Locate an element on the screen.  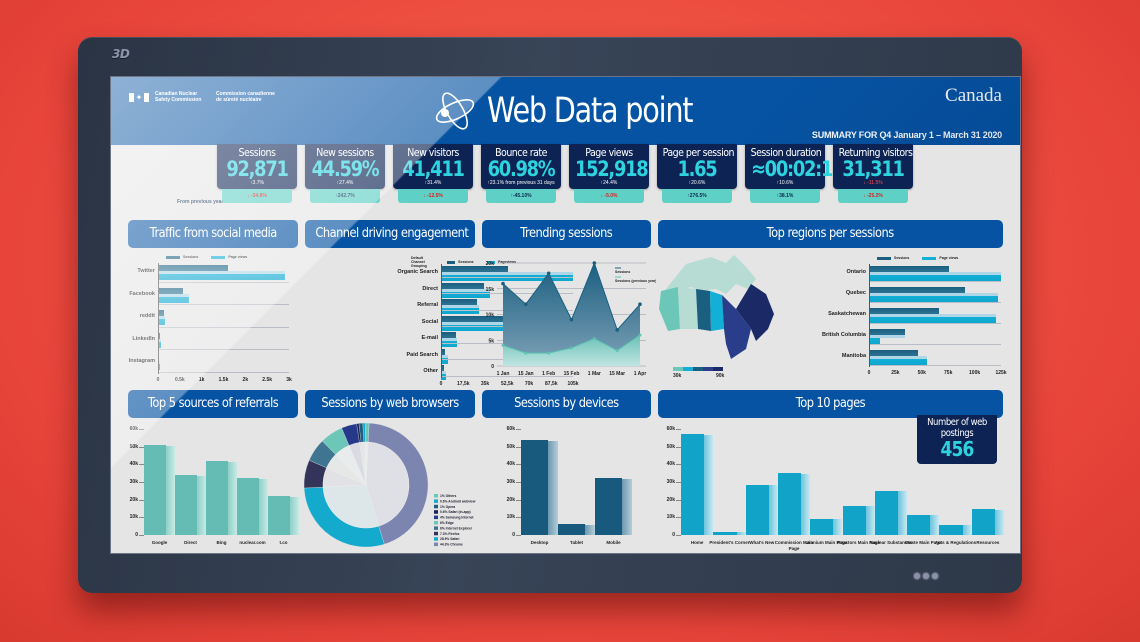
panel-title-trending: Trending sessions is located at coordinates (566, 234).